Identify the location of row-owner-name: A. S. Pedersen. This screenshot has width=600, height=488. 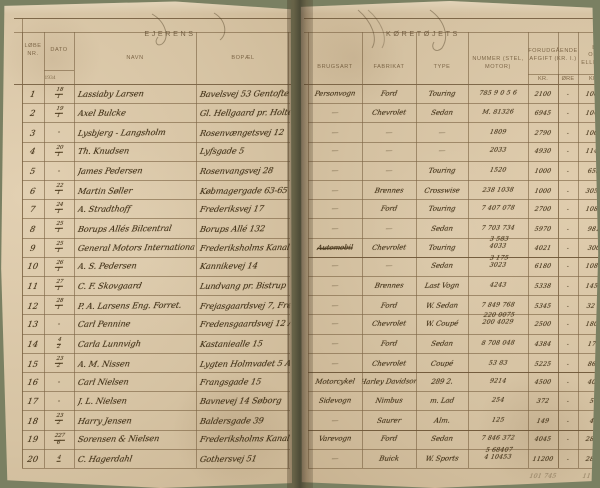
(107, 266).